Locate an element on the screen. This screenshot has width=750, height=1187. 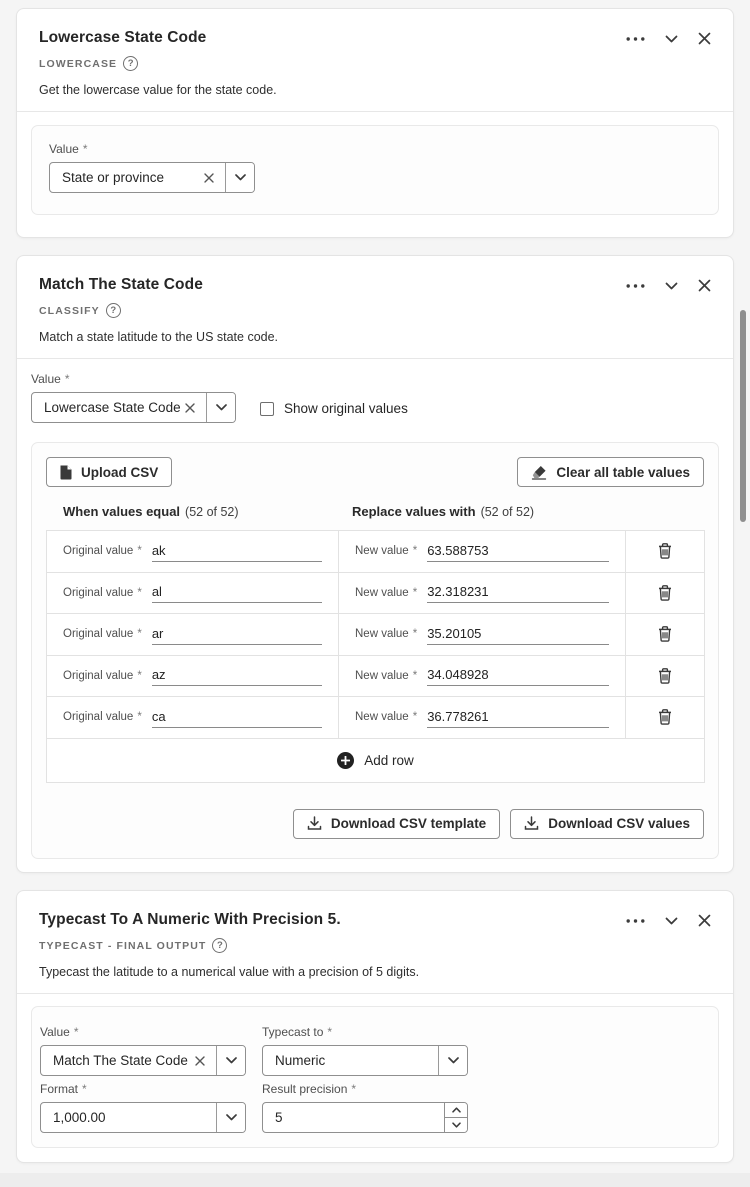
stepper-increment-button is located at coordinates (456, 1110).